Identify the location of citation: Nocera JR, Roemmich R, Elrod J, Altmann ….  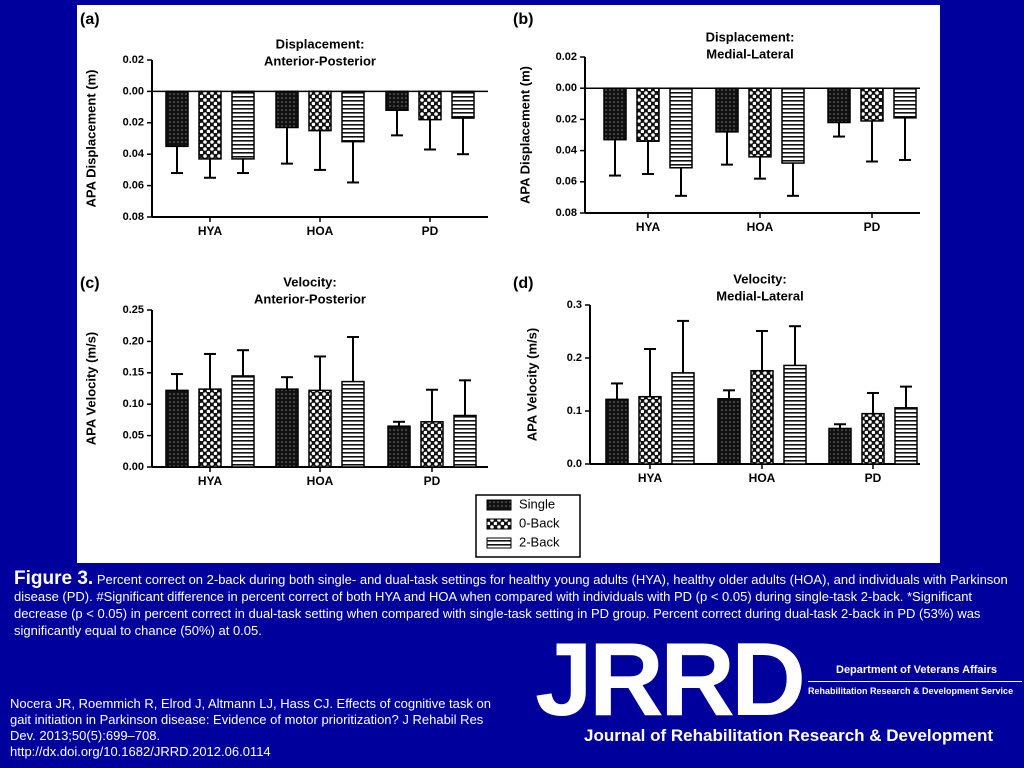
(260, 728).